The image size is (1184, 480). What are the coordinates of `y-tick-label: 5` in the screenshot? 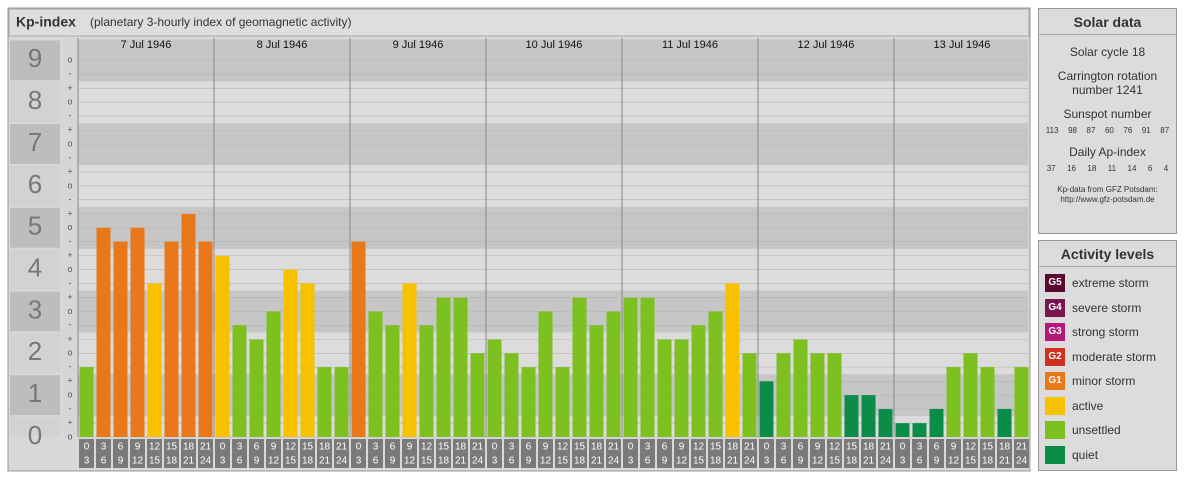 It's located at (35, 226).